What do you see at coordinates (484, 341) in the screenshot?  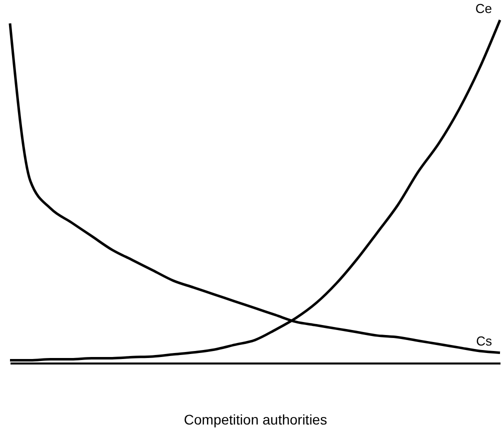 I see `series-label: Cs` at bounding box center [484, 341].